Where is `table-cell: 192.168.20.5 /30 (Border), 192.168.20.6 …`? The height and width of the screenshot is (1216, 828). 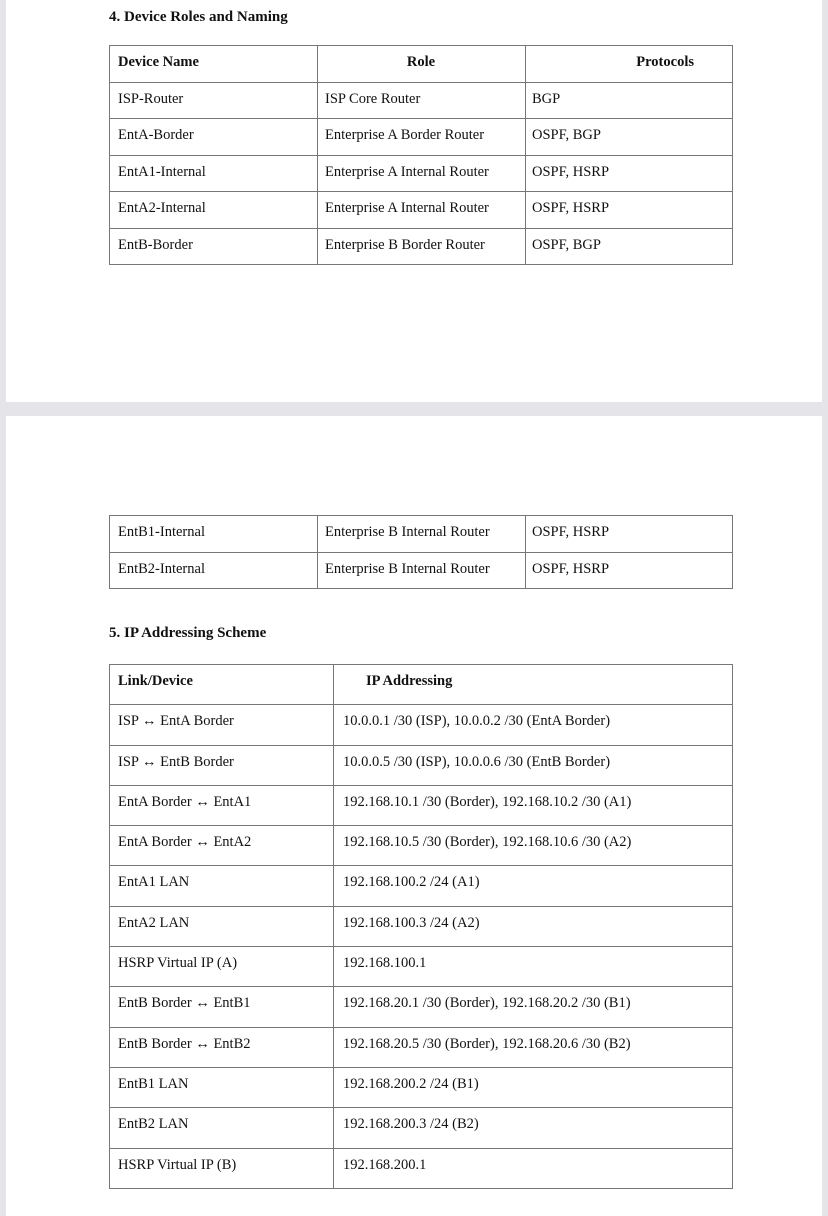 table-cell: 192.168.20.5 /30 (Border), 192.168.20.6 … is located at coordinates (533, 1047).